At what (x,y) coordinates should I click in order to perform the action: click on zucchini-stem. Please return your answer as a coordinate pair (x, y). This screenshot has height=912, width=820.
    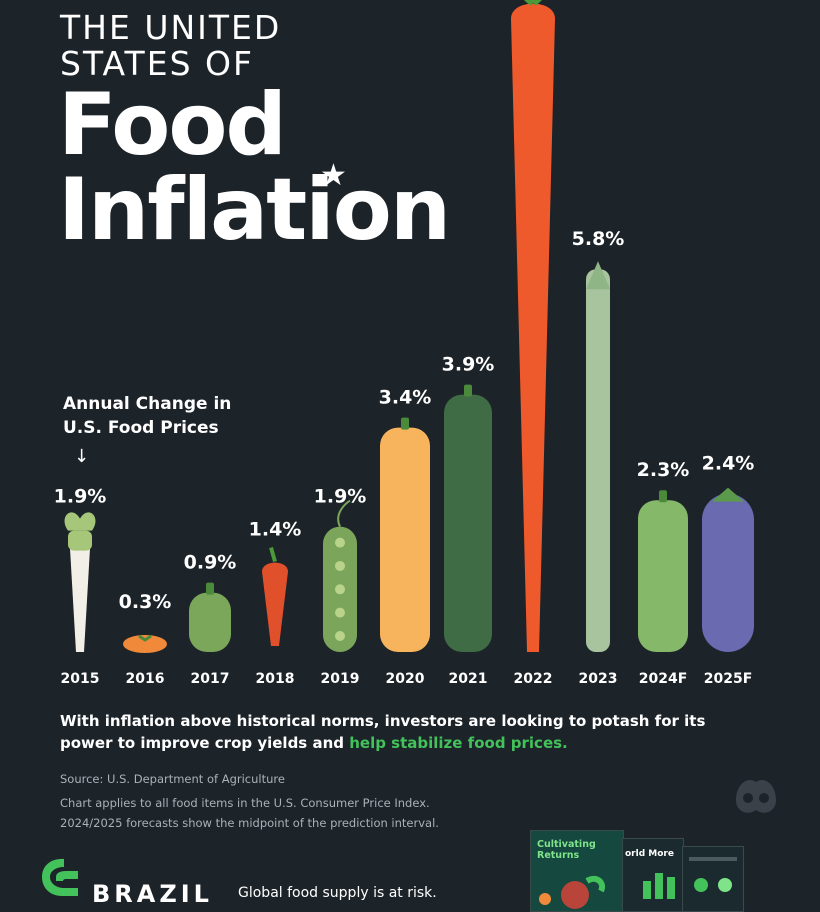
    Looking at the image, I should click on (468, 390).